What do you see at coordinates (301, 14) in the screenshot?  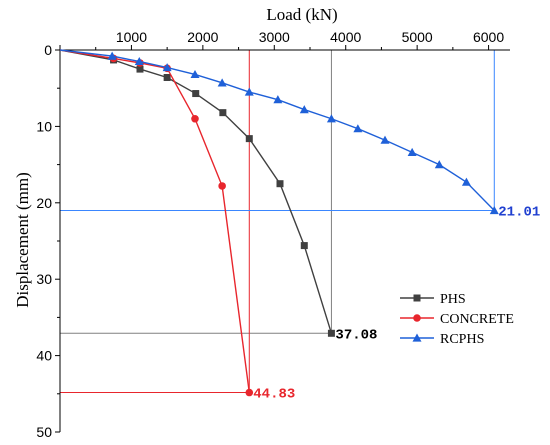 I see `x-axis-title: Load (kN)` at bounding box center [301, 14].